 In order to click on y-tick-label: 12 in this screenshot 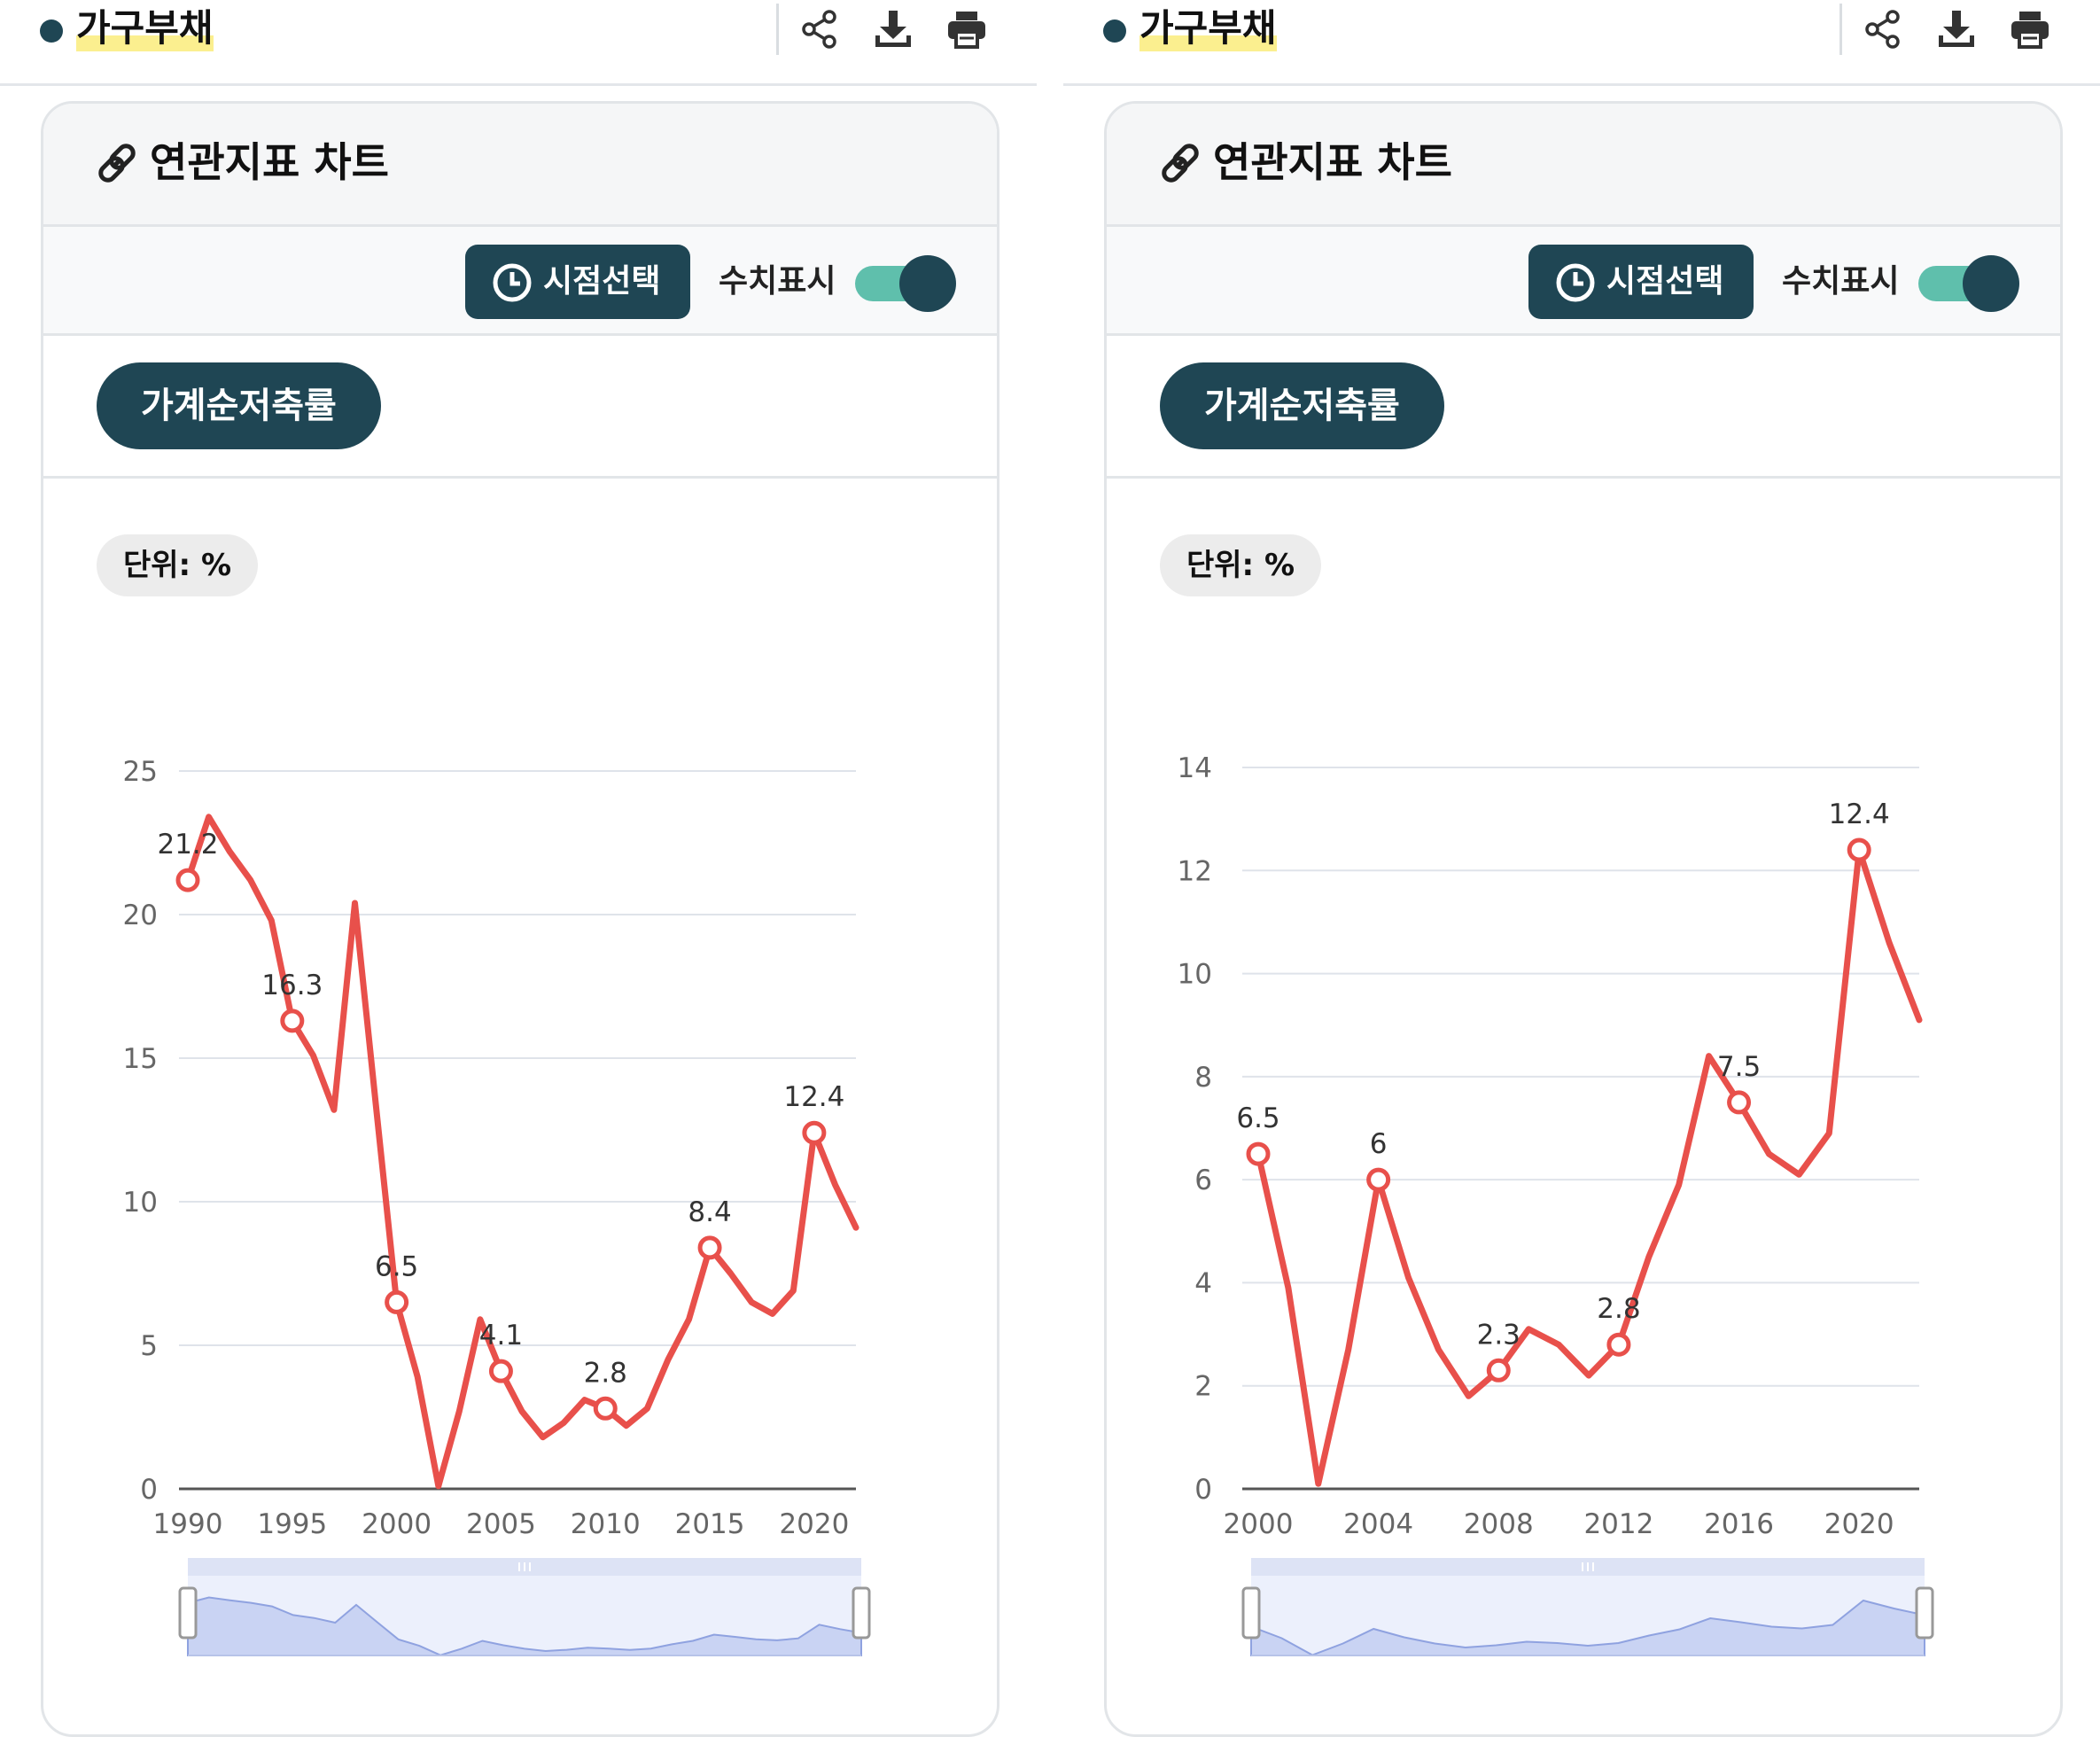, I will do `click(1195, 871)`.